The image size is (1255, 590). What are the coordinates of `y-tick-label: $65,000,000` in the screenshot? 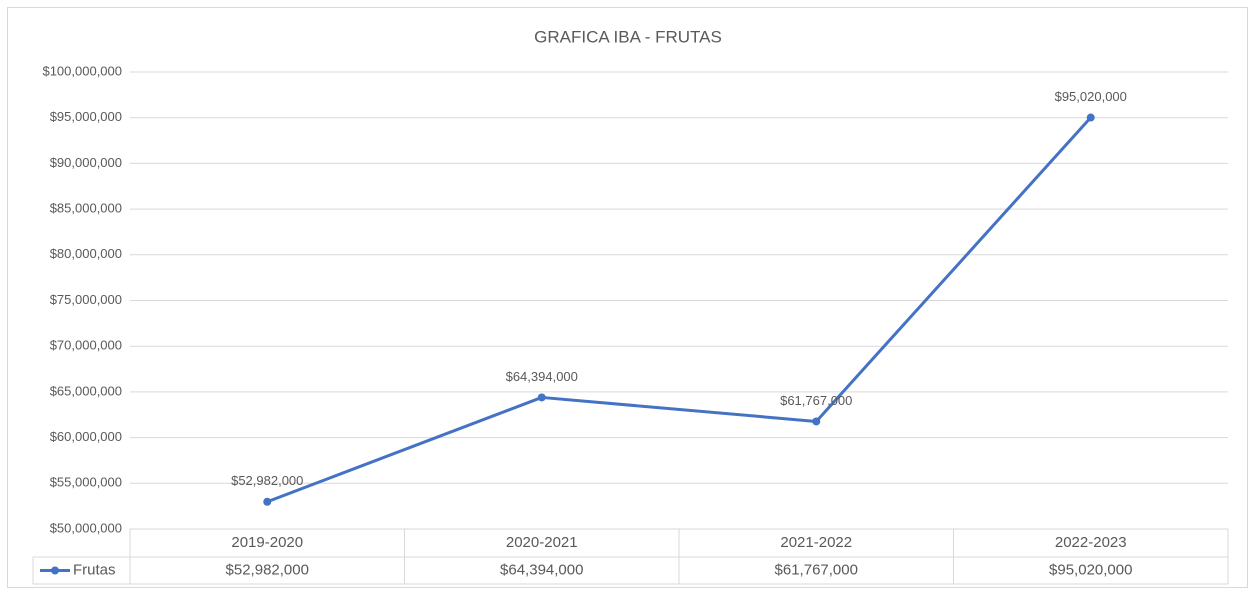 It's located at (86, 390).